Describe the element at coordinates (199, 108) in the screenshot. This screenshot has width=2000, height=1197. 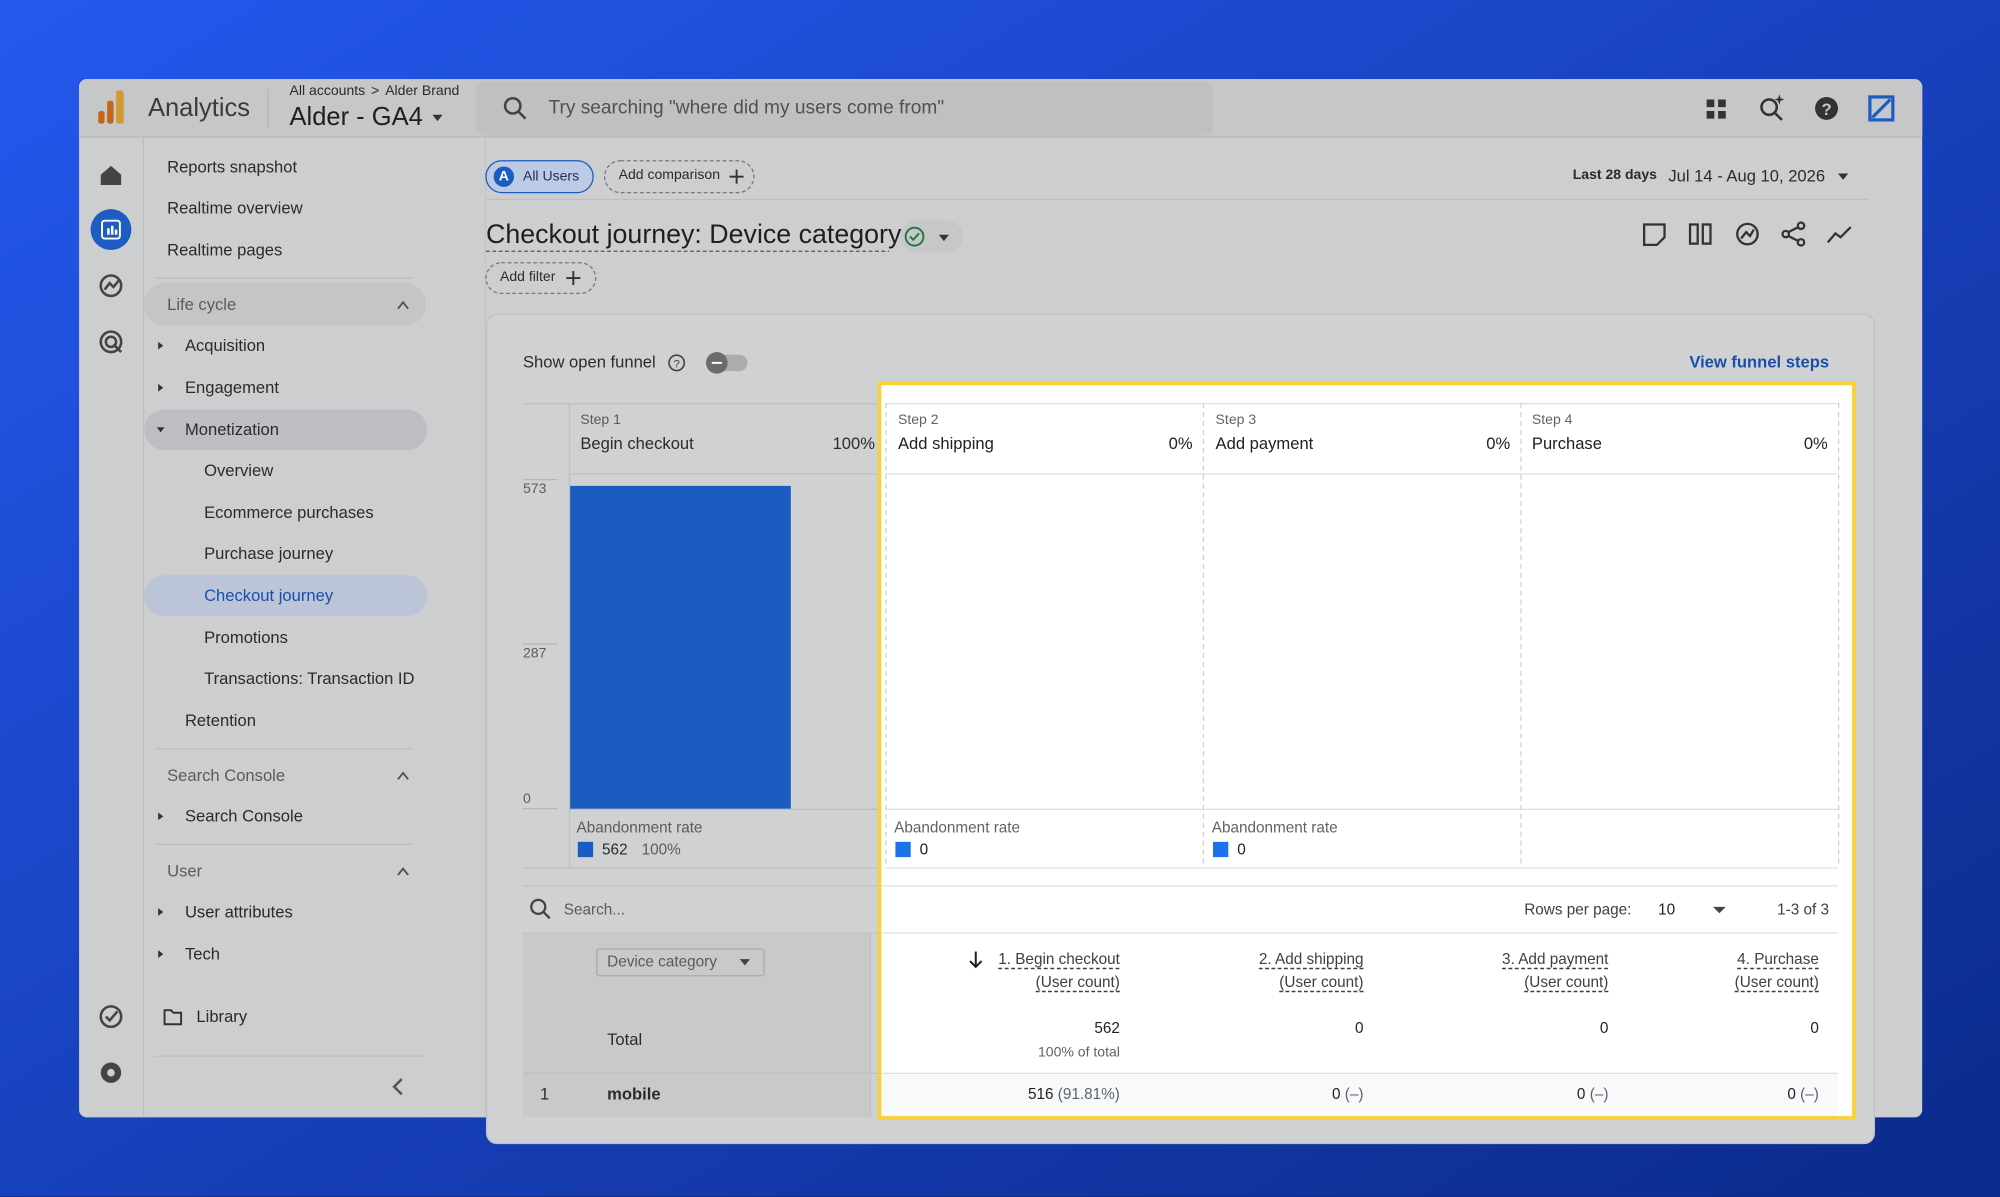
I see `product-name: Analytics` at that location.